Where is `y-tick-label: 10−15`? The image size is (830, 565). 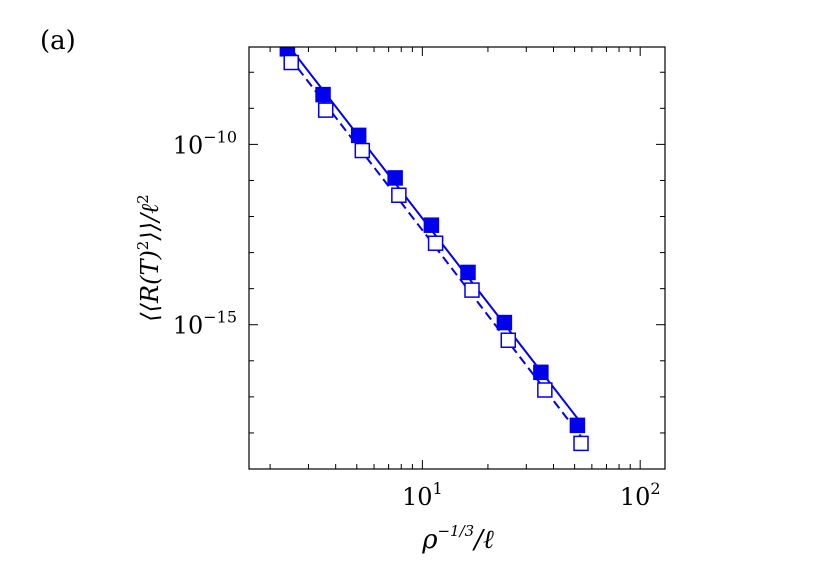
y-tick-label: 10−15 is located at coordinates (205, 324).